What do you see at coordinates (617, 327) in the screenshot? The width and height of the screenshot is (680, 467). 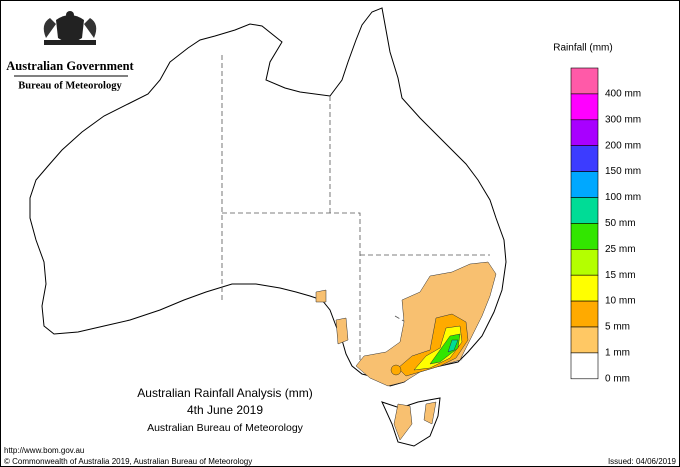 I see `legend-label: 5 mm` at bounding box center [617, 327].